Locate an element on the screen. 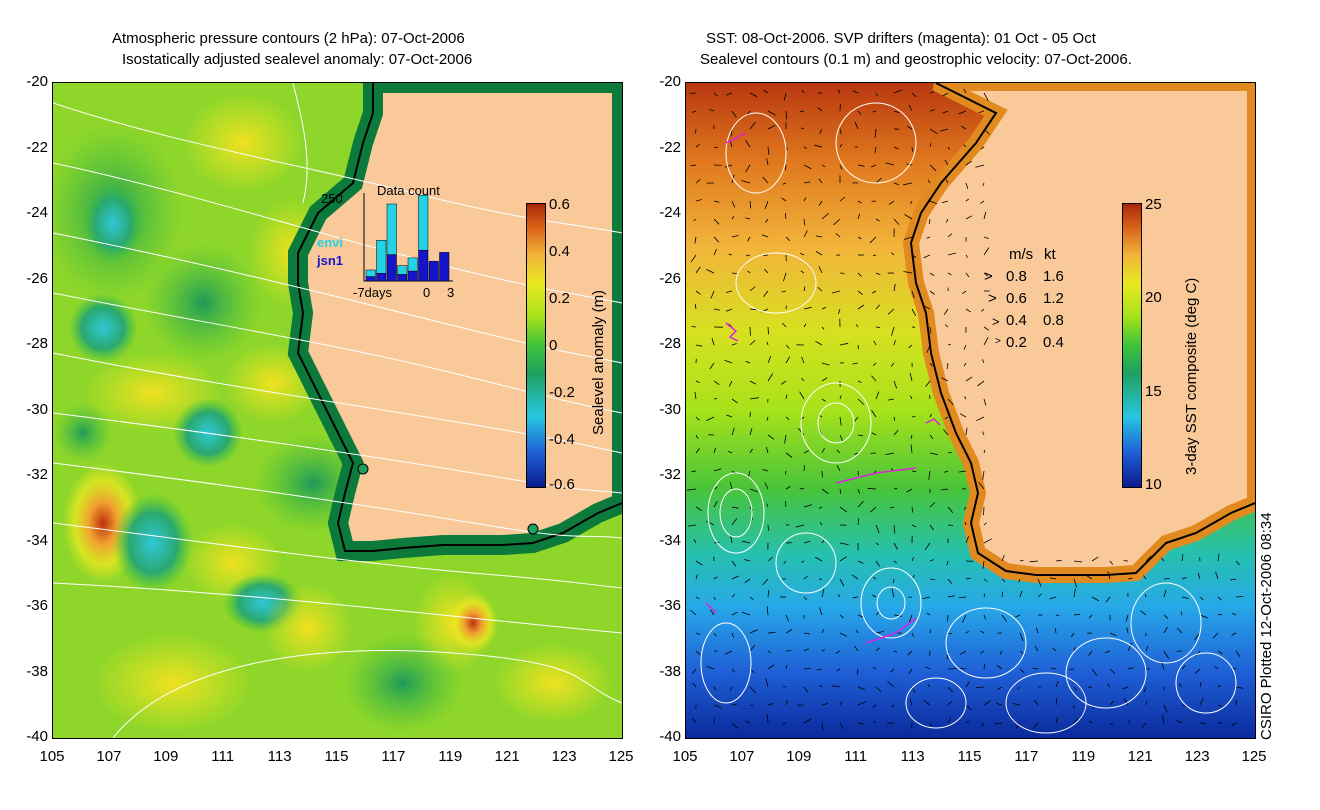 This screenshot has height=810, width=1320. x-tick-label: 115 is located at coordinates (336, 756).